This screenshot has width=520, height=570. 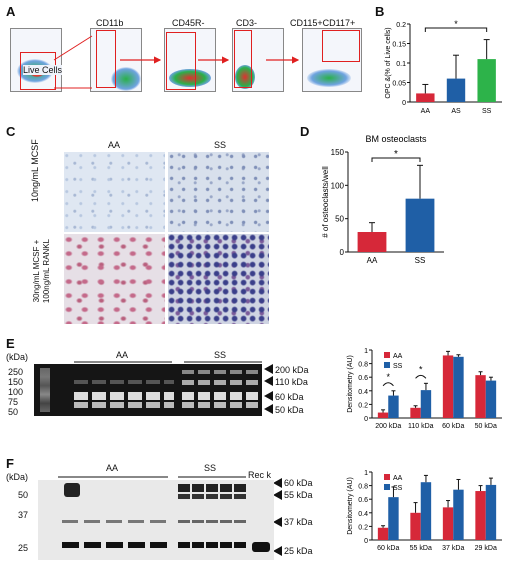 What do you see at coordinates (366, 419) in the screenshot?
I see `chart-e-ytick-label: 0` at bounding box center [366, 419].